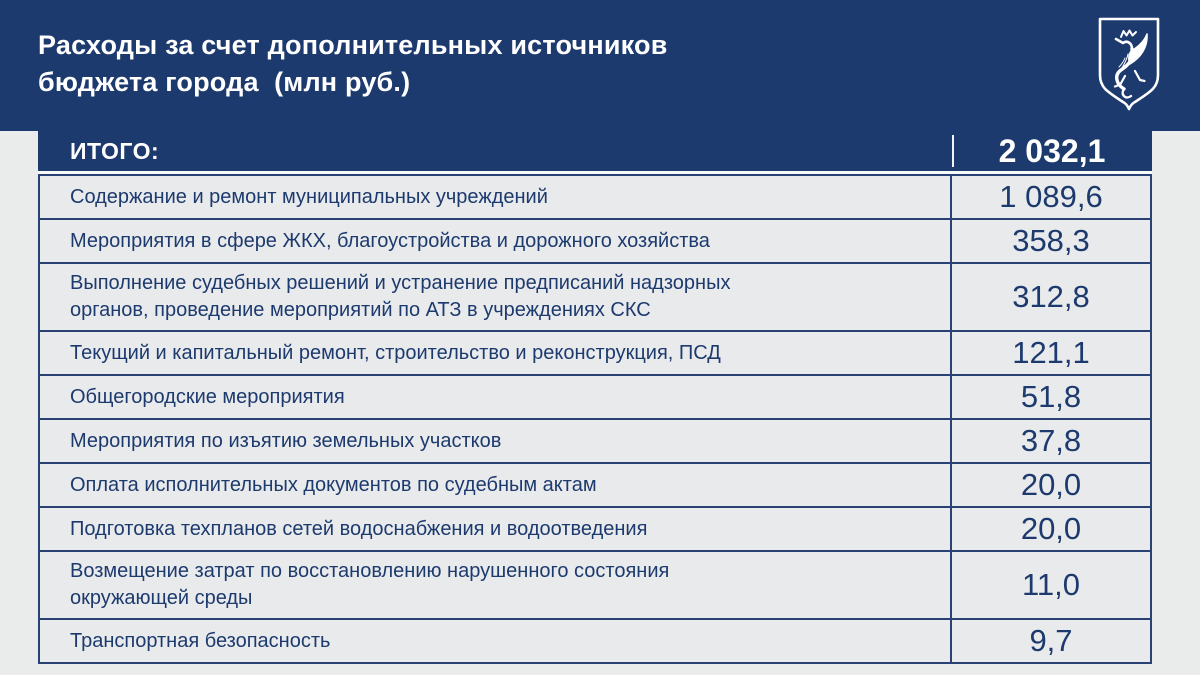 The width and height of the screenshot is (1200, 675). What do you see at coordinates (1050, 641) in the screenshot?
I see `row-value: 9,7` at bounding box center [1050, 641].